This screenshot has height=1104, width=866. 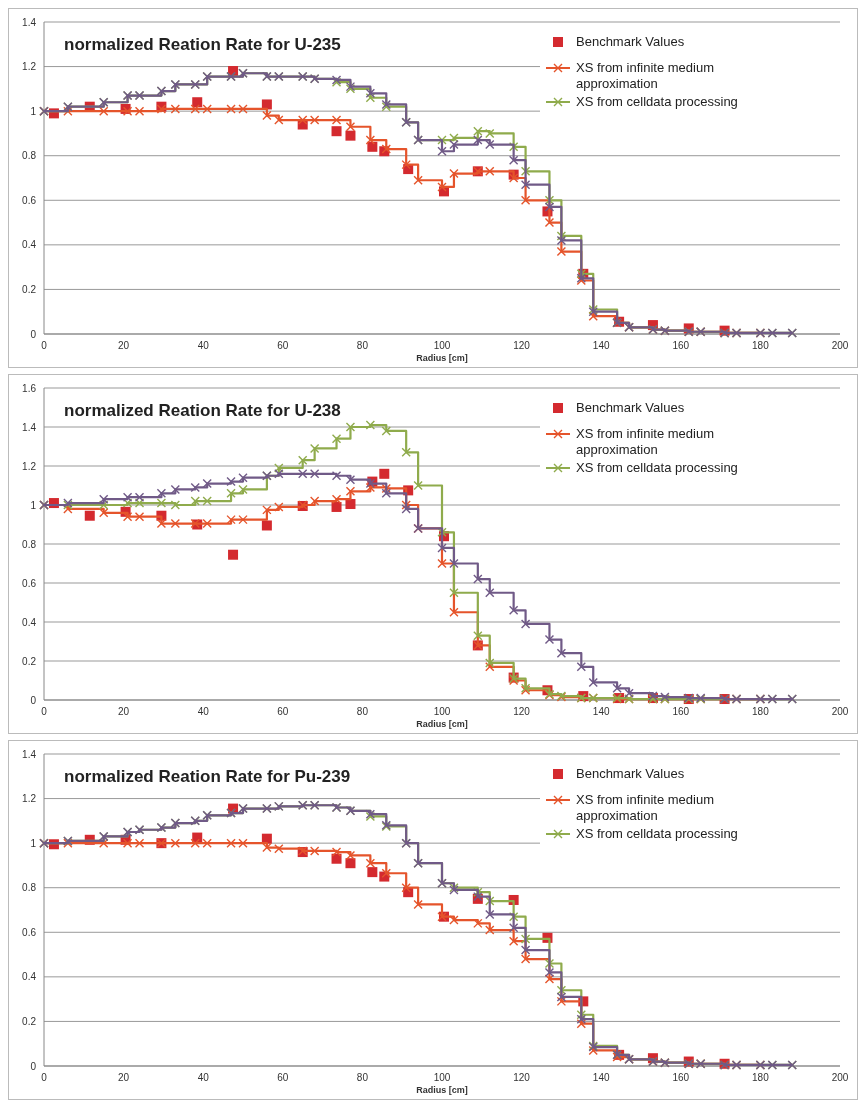 What do you see at coordinates (202, 44) in the screenshot?
I see `text: normalized Reation Rate for U-235` at bounding box center [202, 44].